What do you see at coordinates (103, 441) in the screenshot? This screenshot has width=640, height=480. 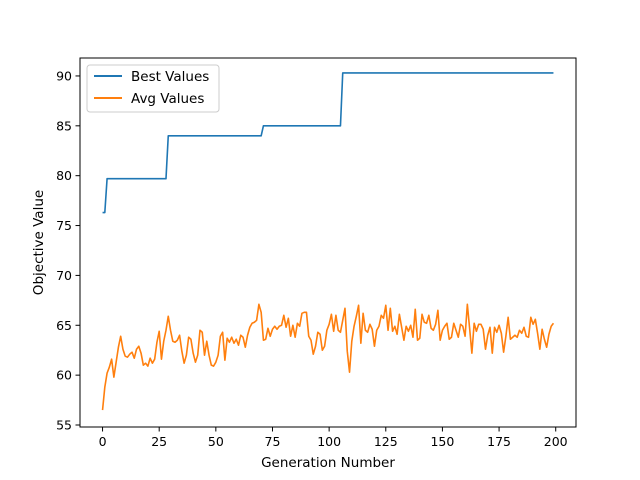 I see `x-tick-label: 0` at bounding box center [103, 441].